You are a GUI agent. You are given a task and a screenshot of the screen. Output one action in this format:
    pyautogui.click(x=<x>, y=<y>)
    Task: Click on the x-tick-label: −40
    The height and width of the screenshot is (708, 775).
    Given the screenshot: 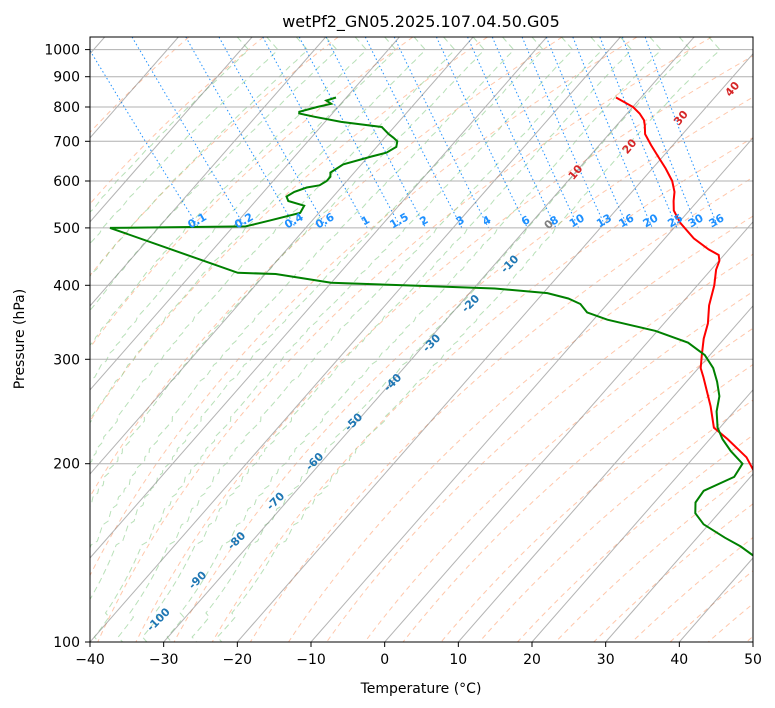 What is the action you would take?
    pyautogui.click(x=90, y=660)
    